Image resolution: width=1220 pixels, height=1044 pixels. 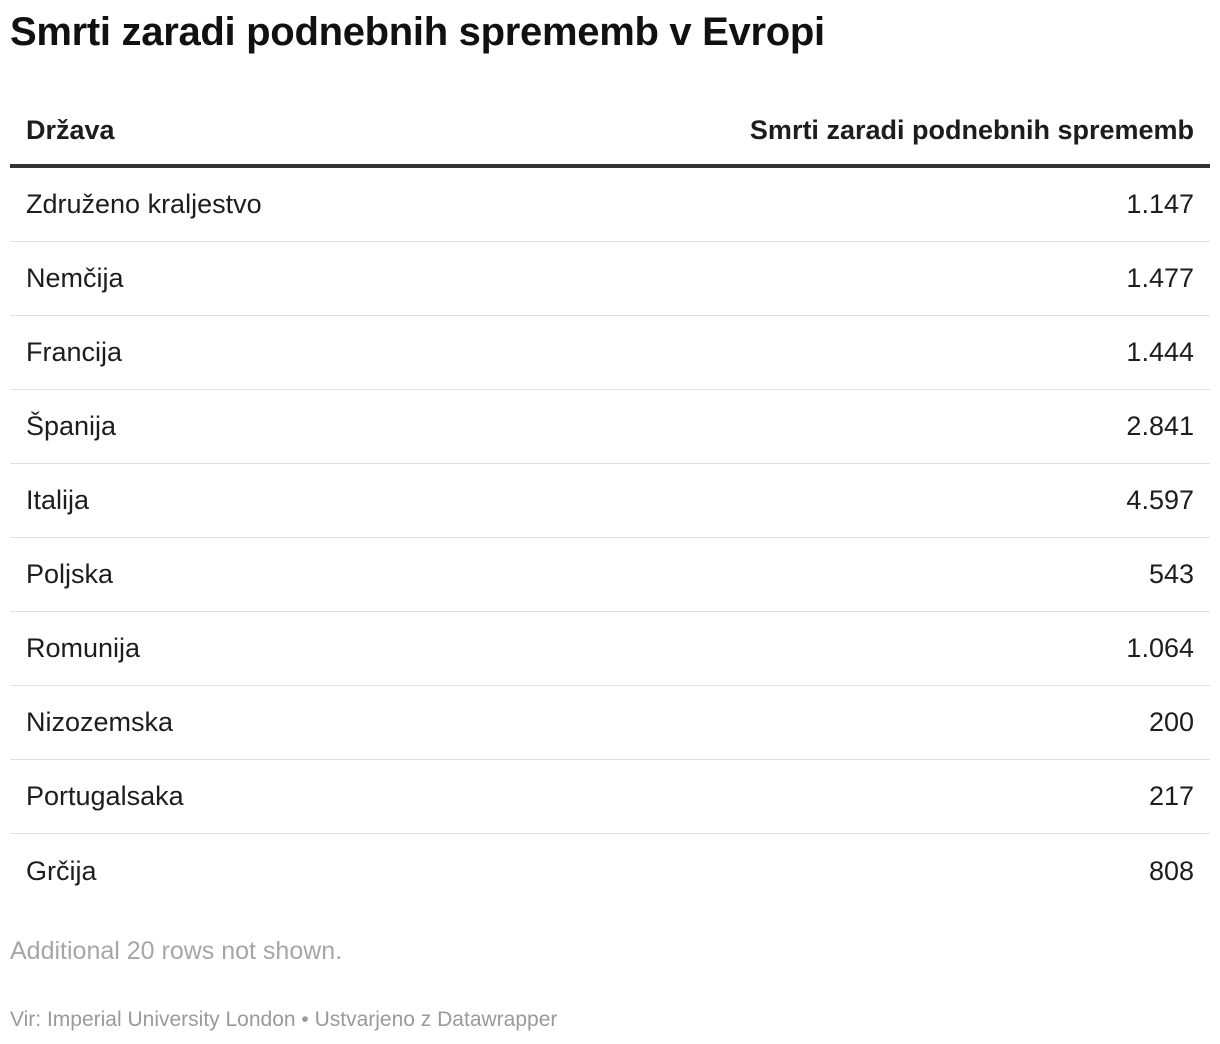 What do you see at coordinates (610, 353) in the screenshot?
I see `table-row: Francija 1.444` at bounding box center [610, 353].